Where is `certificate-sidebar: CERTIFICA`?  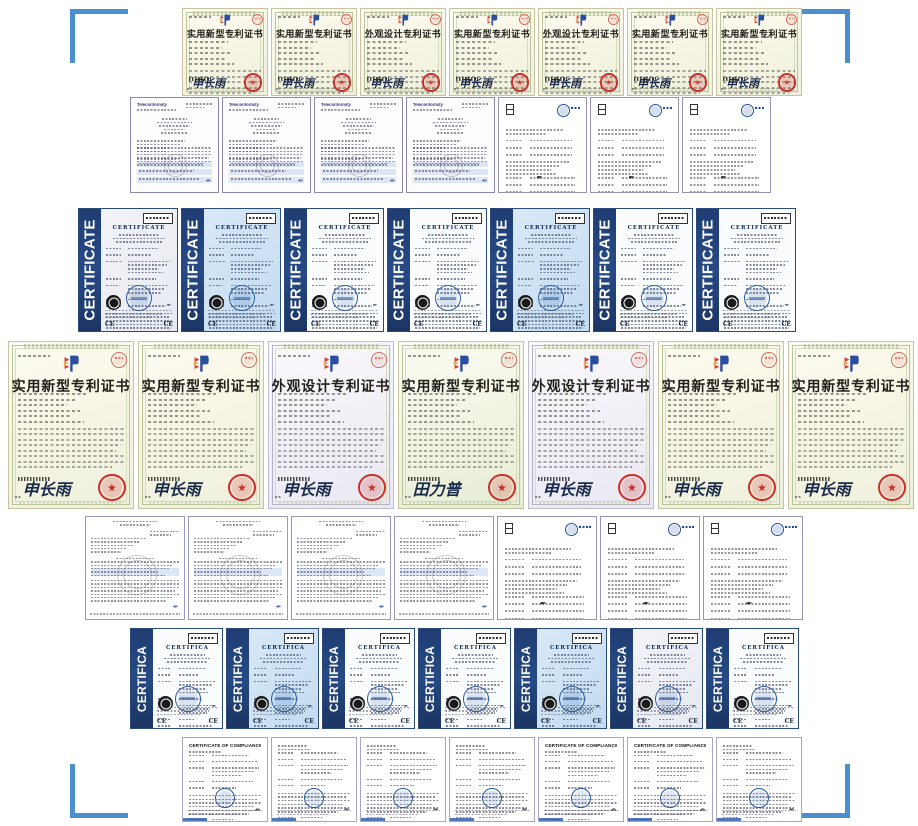 certificate-sidebar: CERTIFICA is located at coordinates (334, 678).